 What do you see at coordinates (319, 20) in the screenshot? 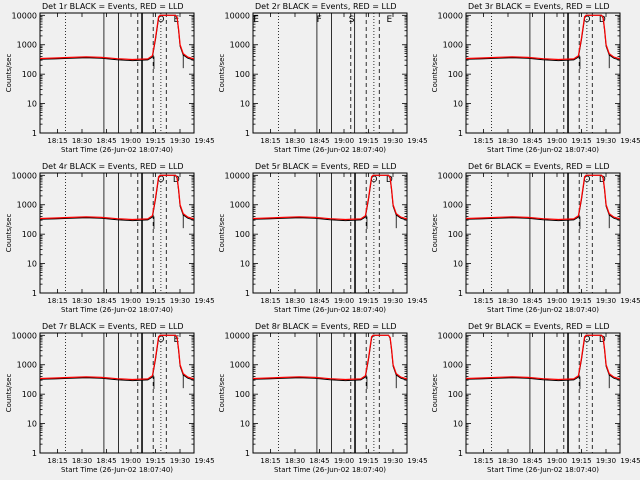
I see `marker-letter: F` at bounding box center [319, 20].